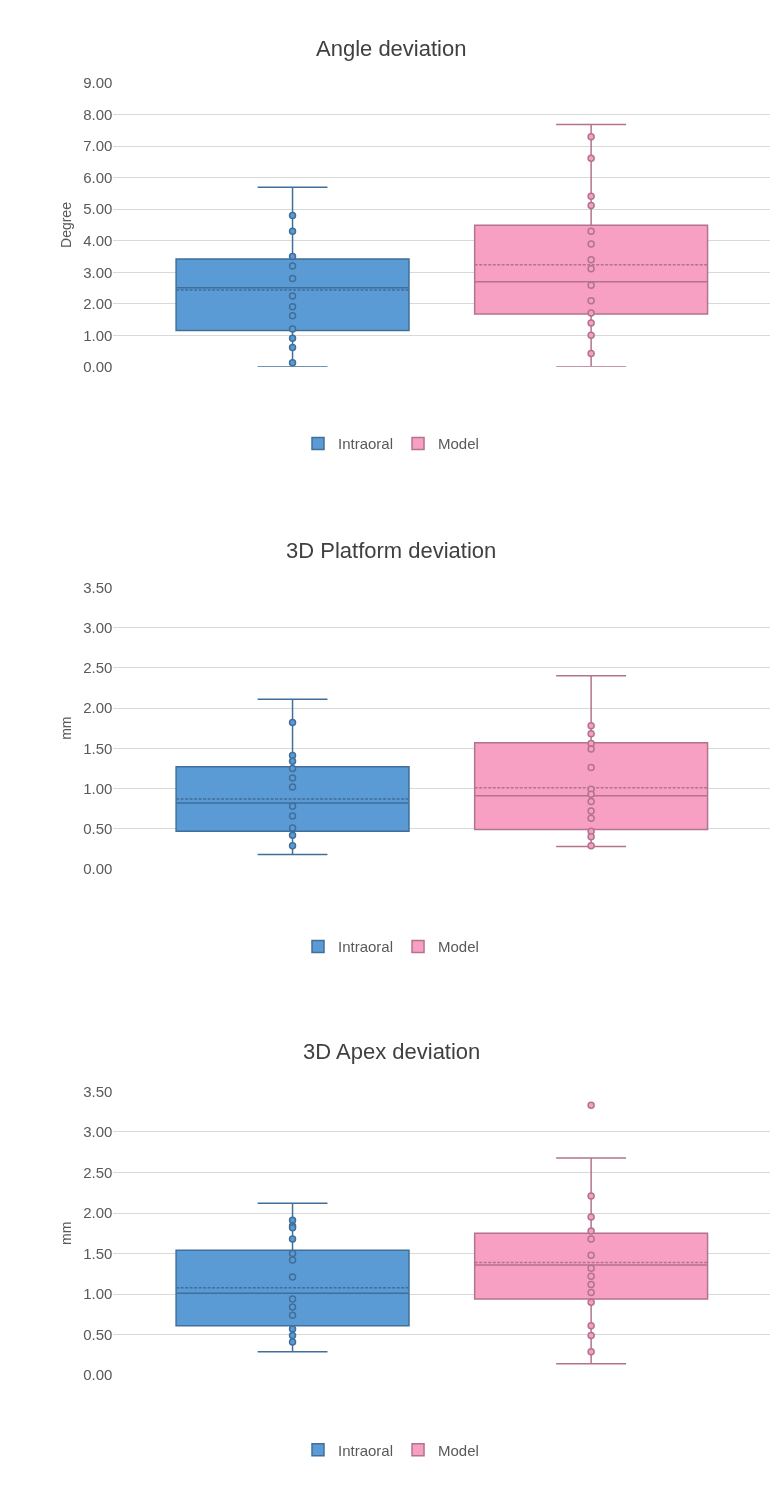  What do you see at coordinates (98, 114) in the screenshot?
I see `y-tick-label: 8.00` at bounding box center [98, 114].